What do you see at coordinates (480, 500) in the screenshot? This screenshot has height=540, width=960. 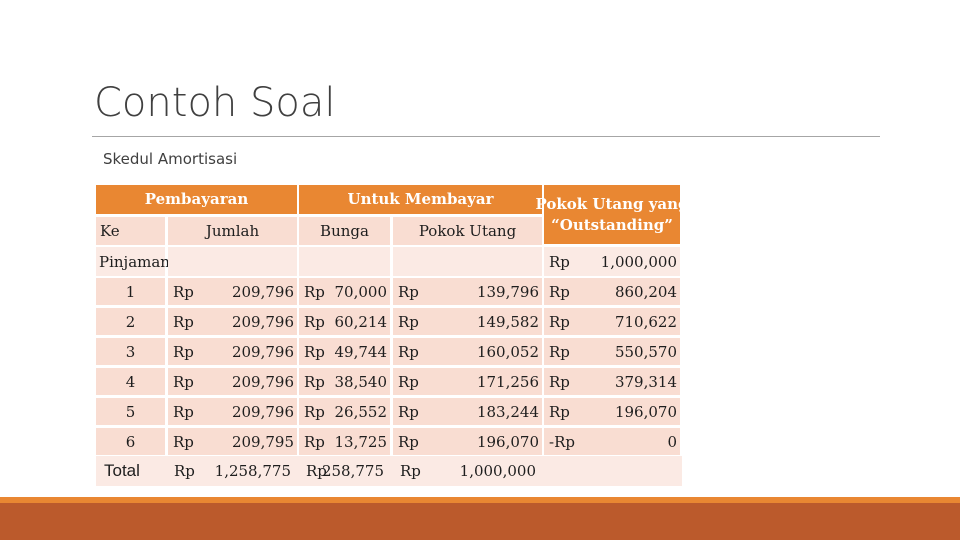 I see `footer-band-light` at bounding box center [480, 500].